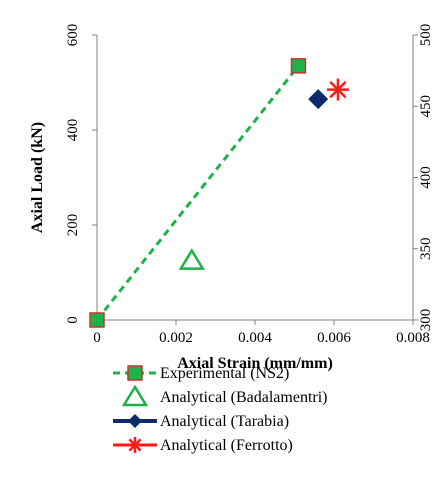  What do you see at coordinates (334, 338) in the screenshot?
I see `x-tick-label: 0.006` at bounding box center [334, 338].